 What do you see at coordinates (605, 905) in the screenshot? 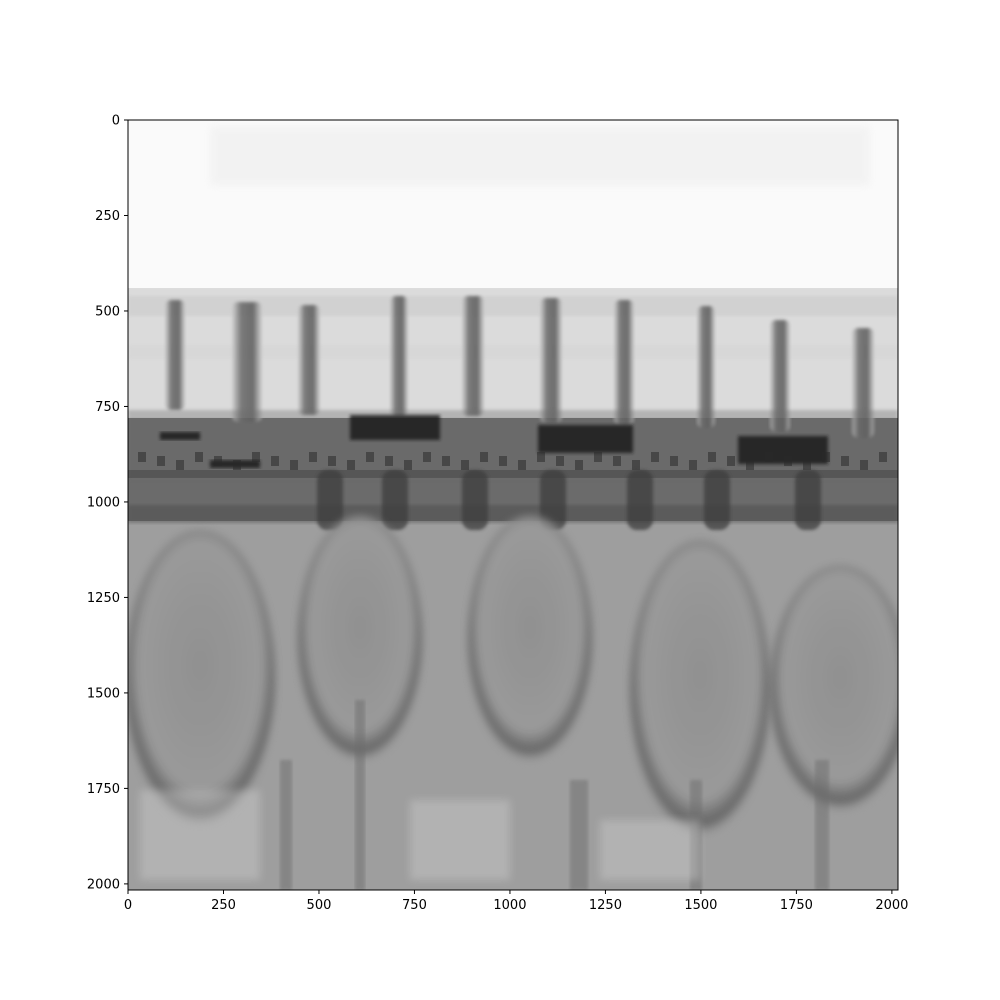
I see `x-tick-label: 1250` at bounding box center [605, 905].